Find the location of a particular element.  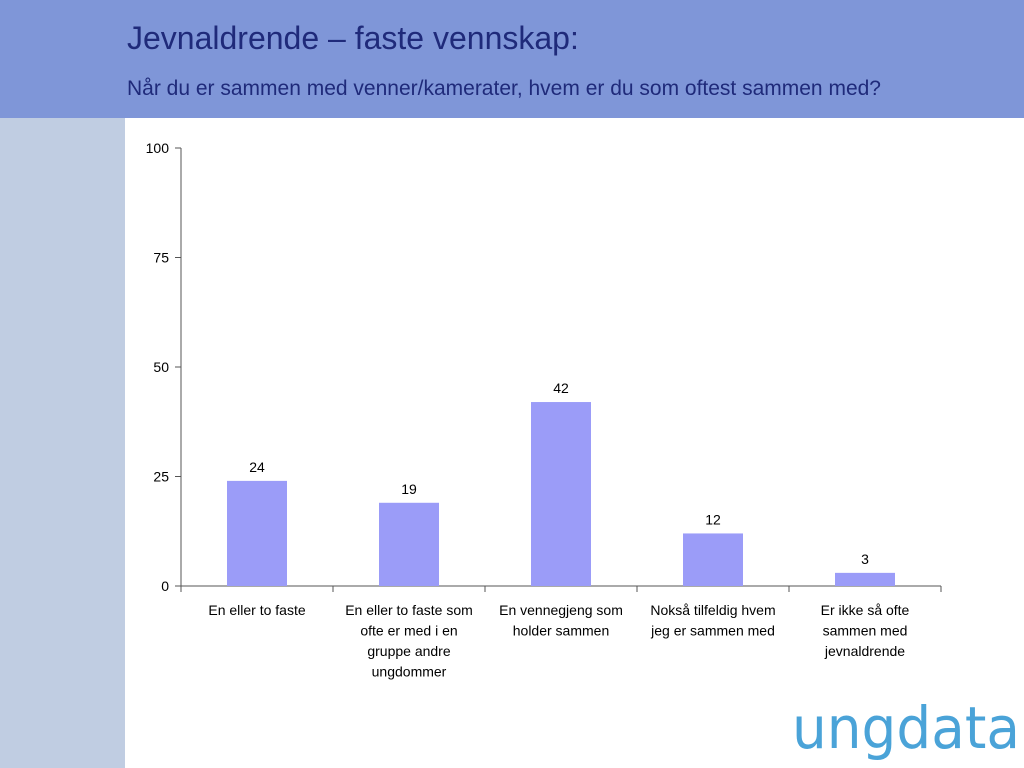

data-label: 24 is located at coordinates (257, 467).